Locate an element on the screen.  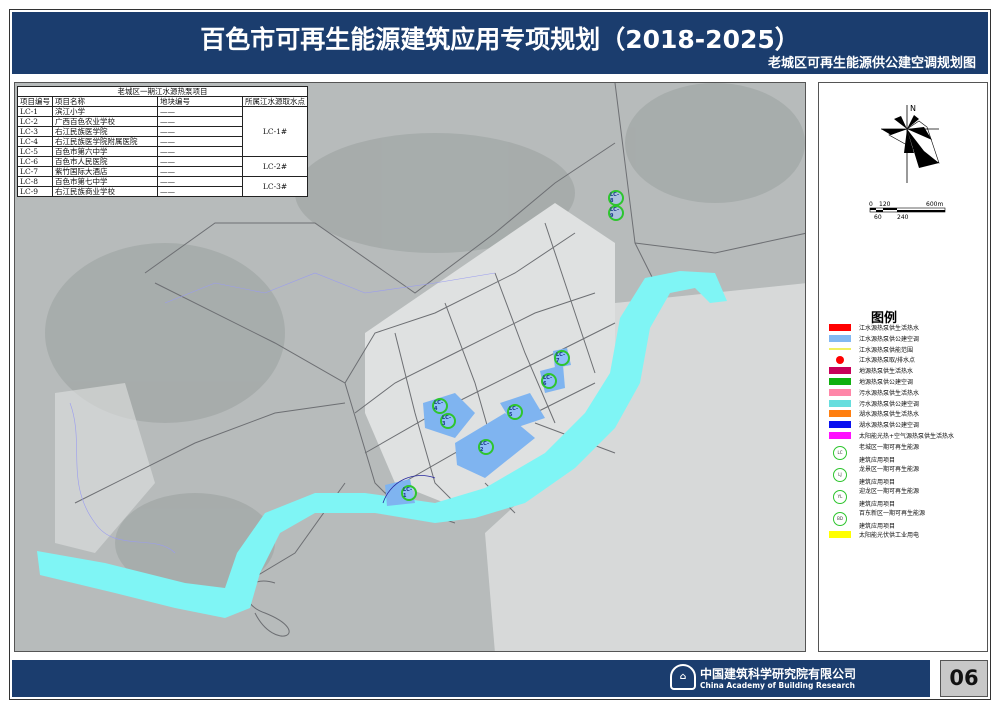
cell-name: 百色市第六中学 is located at coordinates (105, 151).